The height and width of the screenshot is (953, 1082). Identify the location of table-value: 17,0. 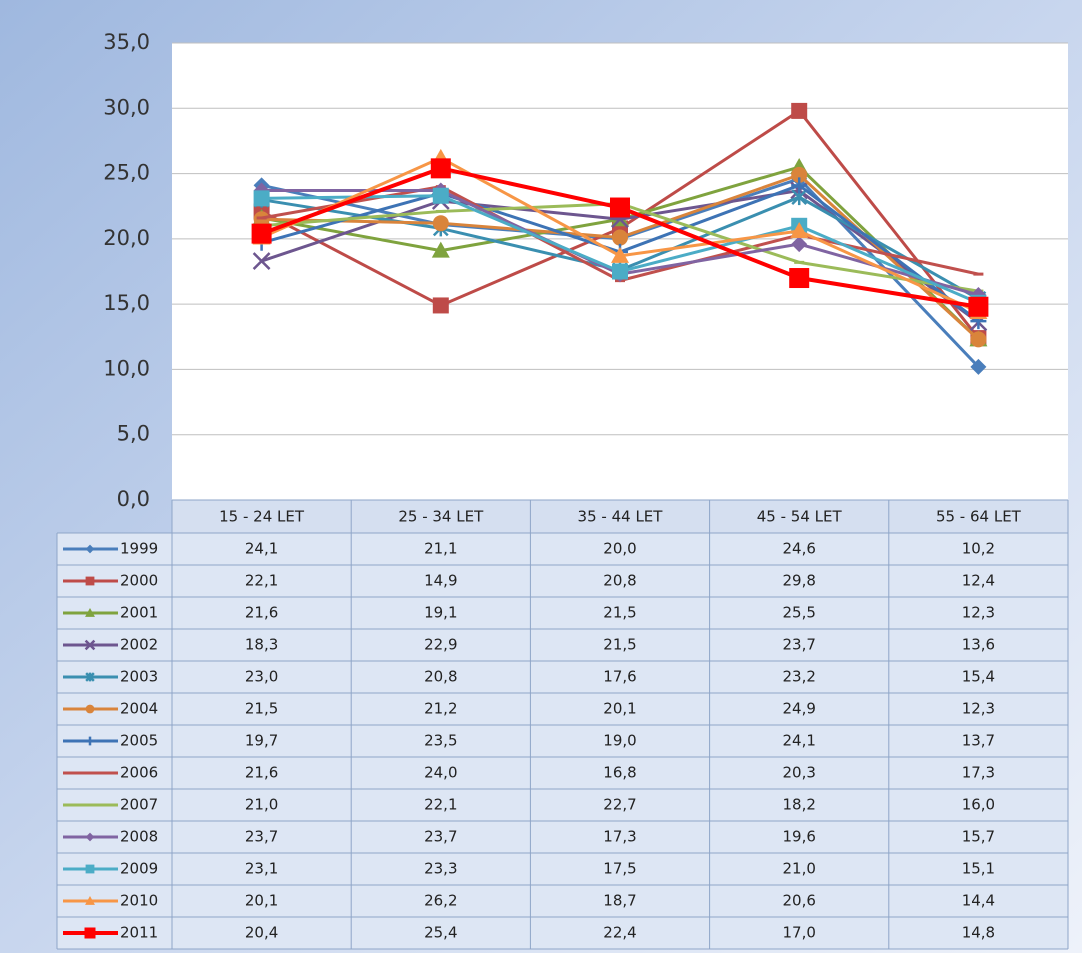
(798, 933).